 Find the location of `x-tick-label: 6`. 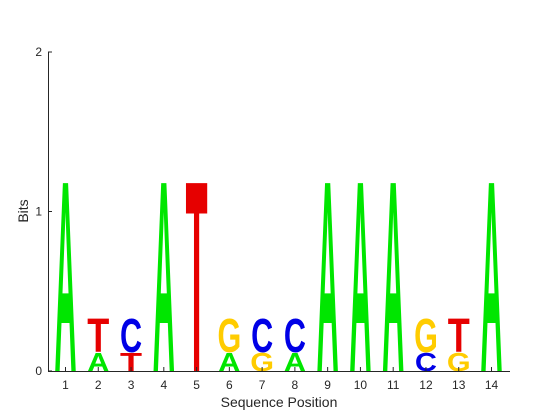

x-tick-label: 6 is located at coordinates (229, 385).